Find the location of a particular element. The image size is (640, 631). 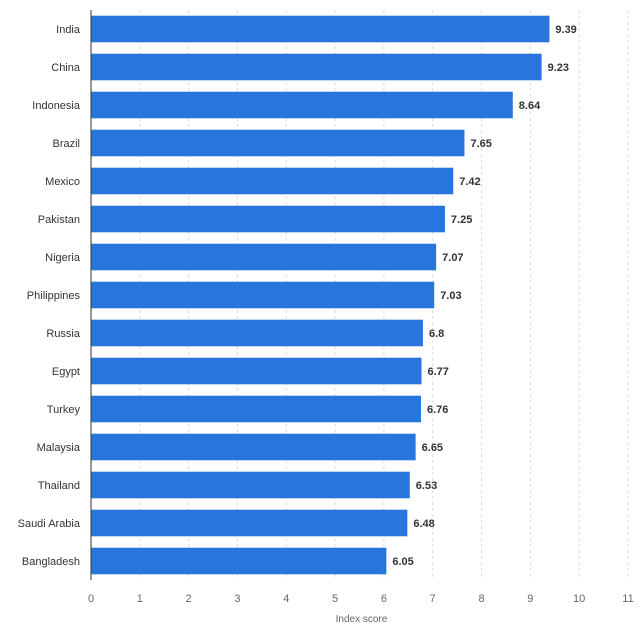

value-label: 6.8 is located at coordinates (436, 334).